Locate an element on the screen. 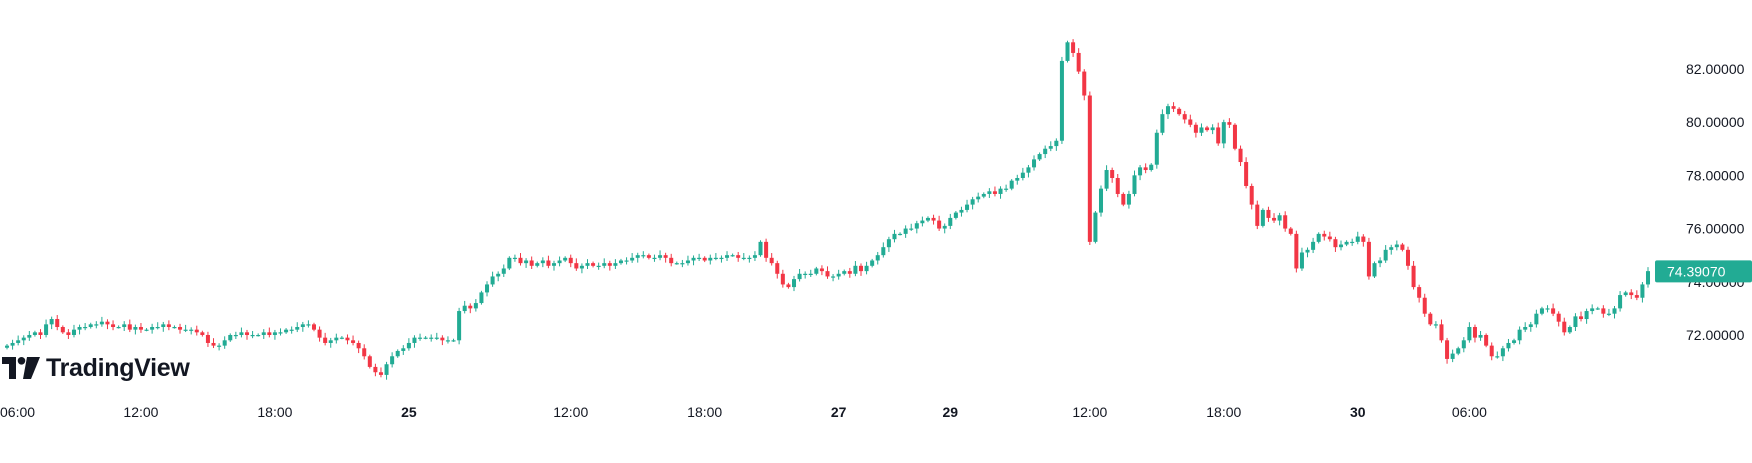 Image resolution: width=1752 pixels, height=463 pixels. last-price-badge-background is located at coordinates (1703, 271).